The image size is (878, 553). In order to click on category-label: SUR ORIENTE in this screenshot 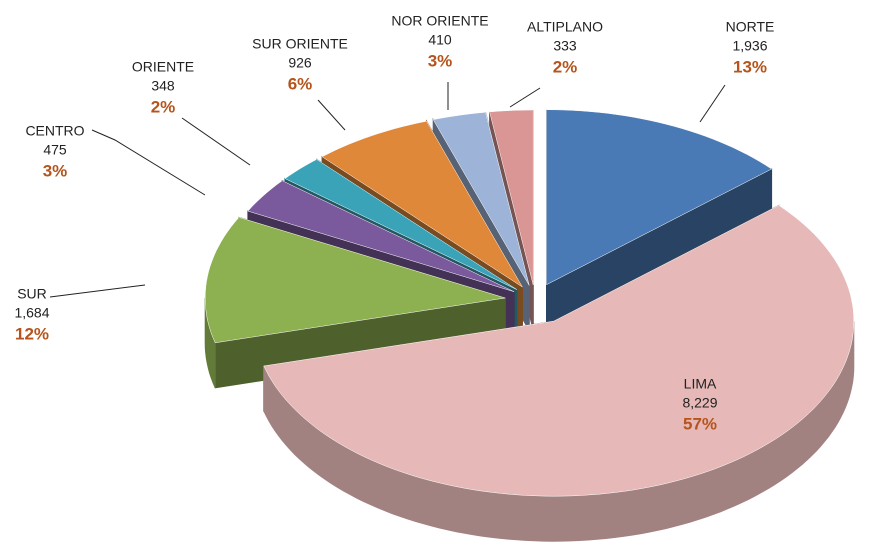, I will do `click(300, 44)`.